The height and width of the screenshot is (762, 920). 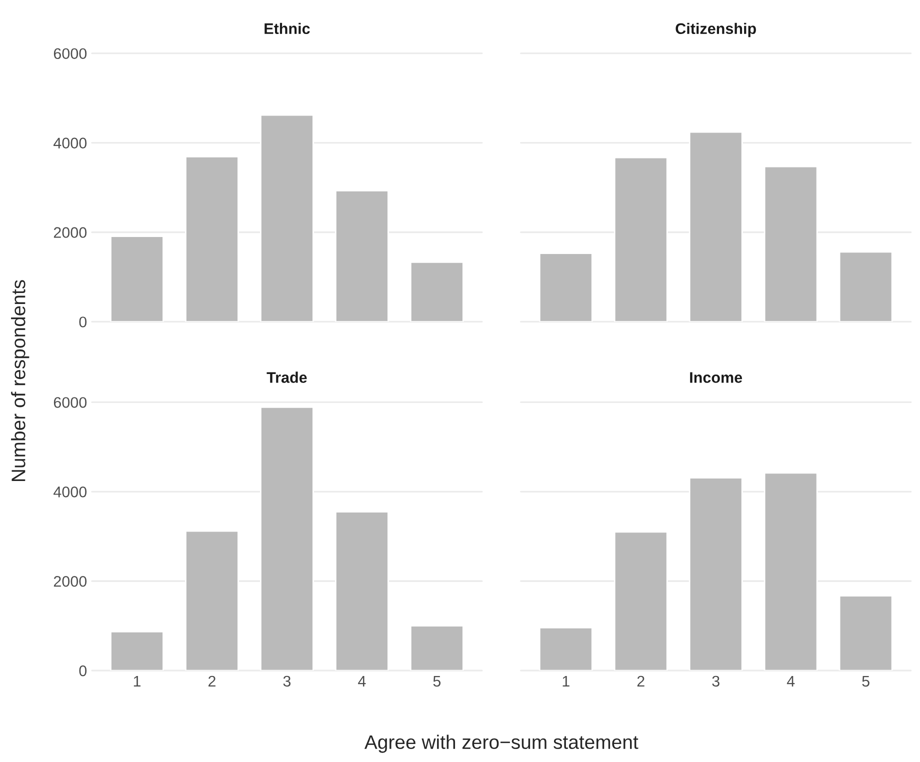 What do you see at coordinates (716, 30) in the screenshot?
I see `chart-title: Citizenship` at bounding box center [716, 30].